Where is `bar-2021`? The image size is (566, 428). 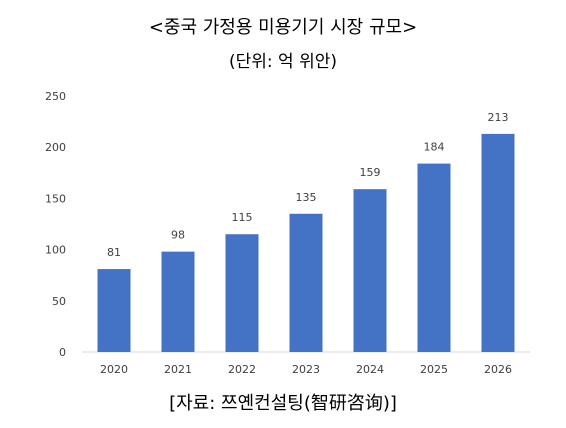 bar-2021 is located at coordinates (178, 301).